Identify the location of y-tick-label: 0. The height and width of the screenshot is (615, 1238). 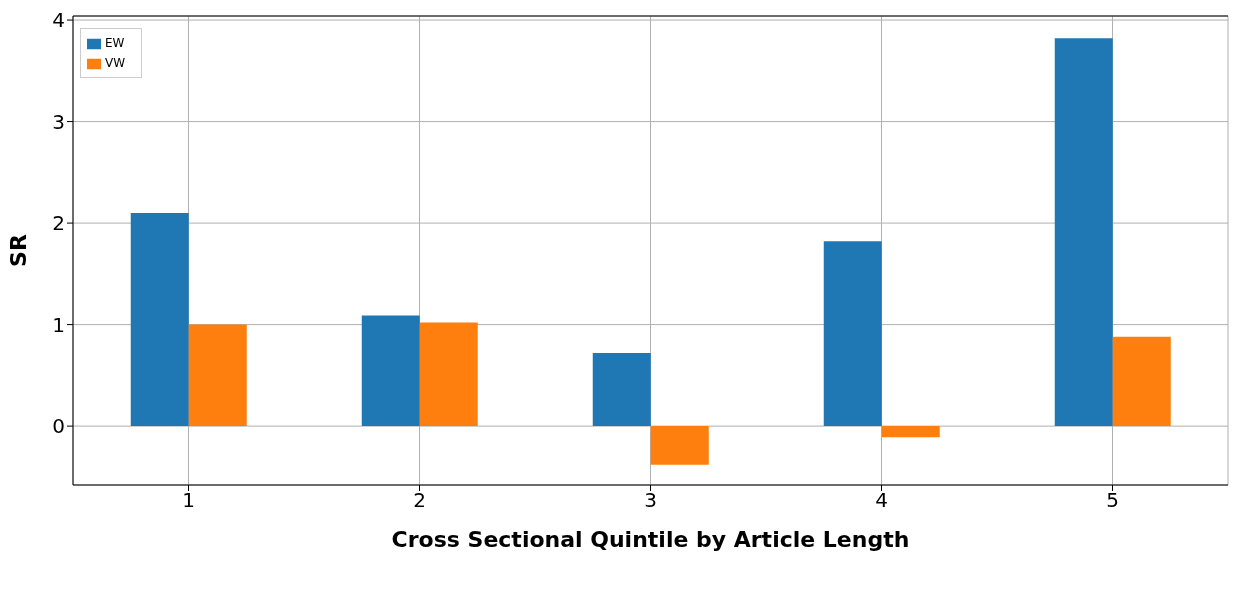
(58, 426).